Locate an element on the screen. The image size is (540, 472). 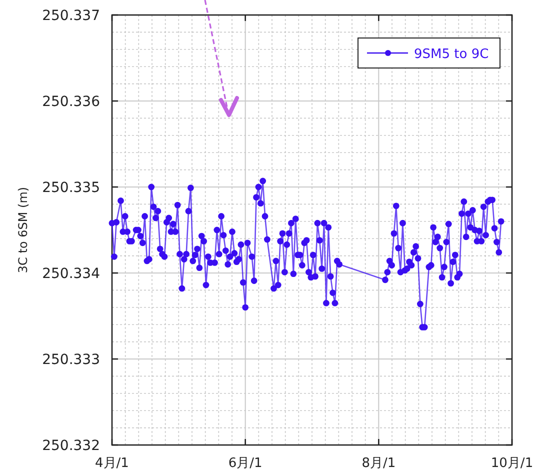
legend-label: 9SM5 to 9C is located at coordinates (451, 54).